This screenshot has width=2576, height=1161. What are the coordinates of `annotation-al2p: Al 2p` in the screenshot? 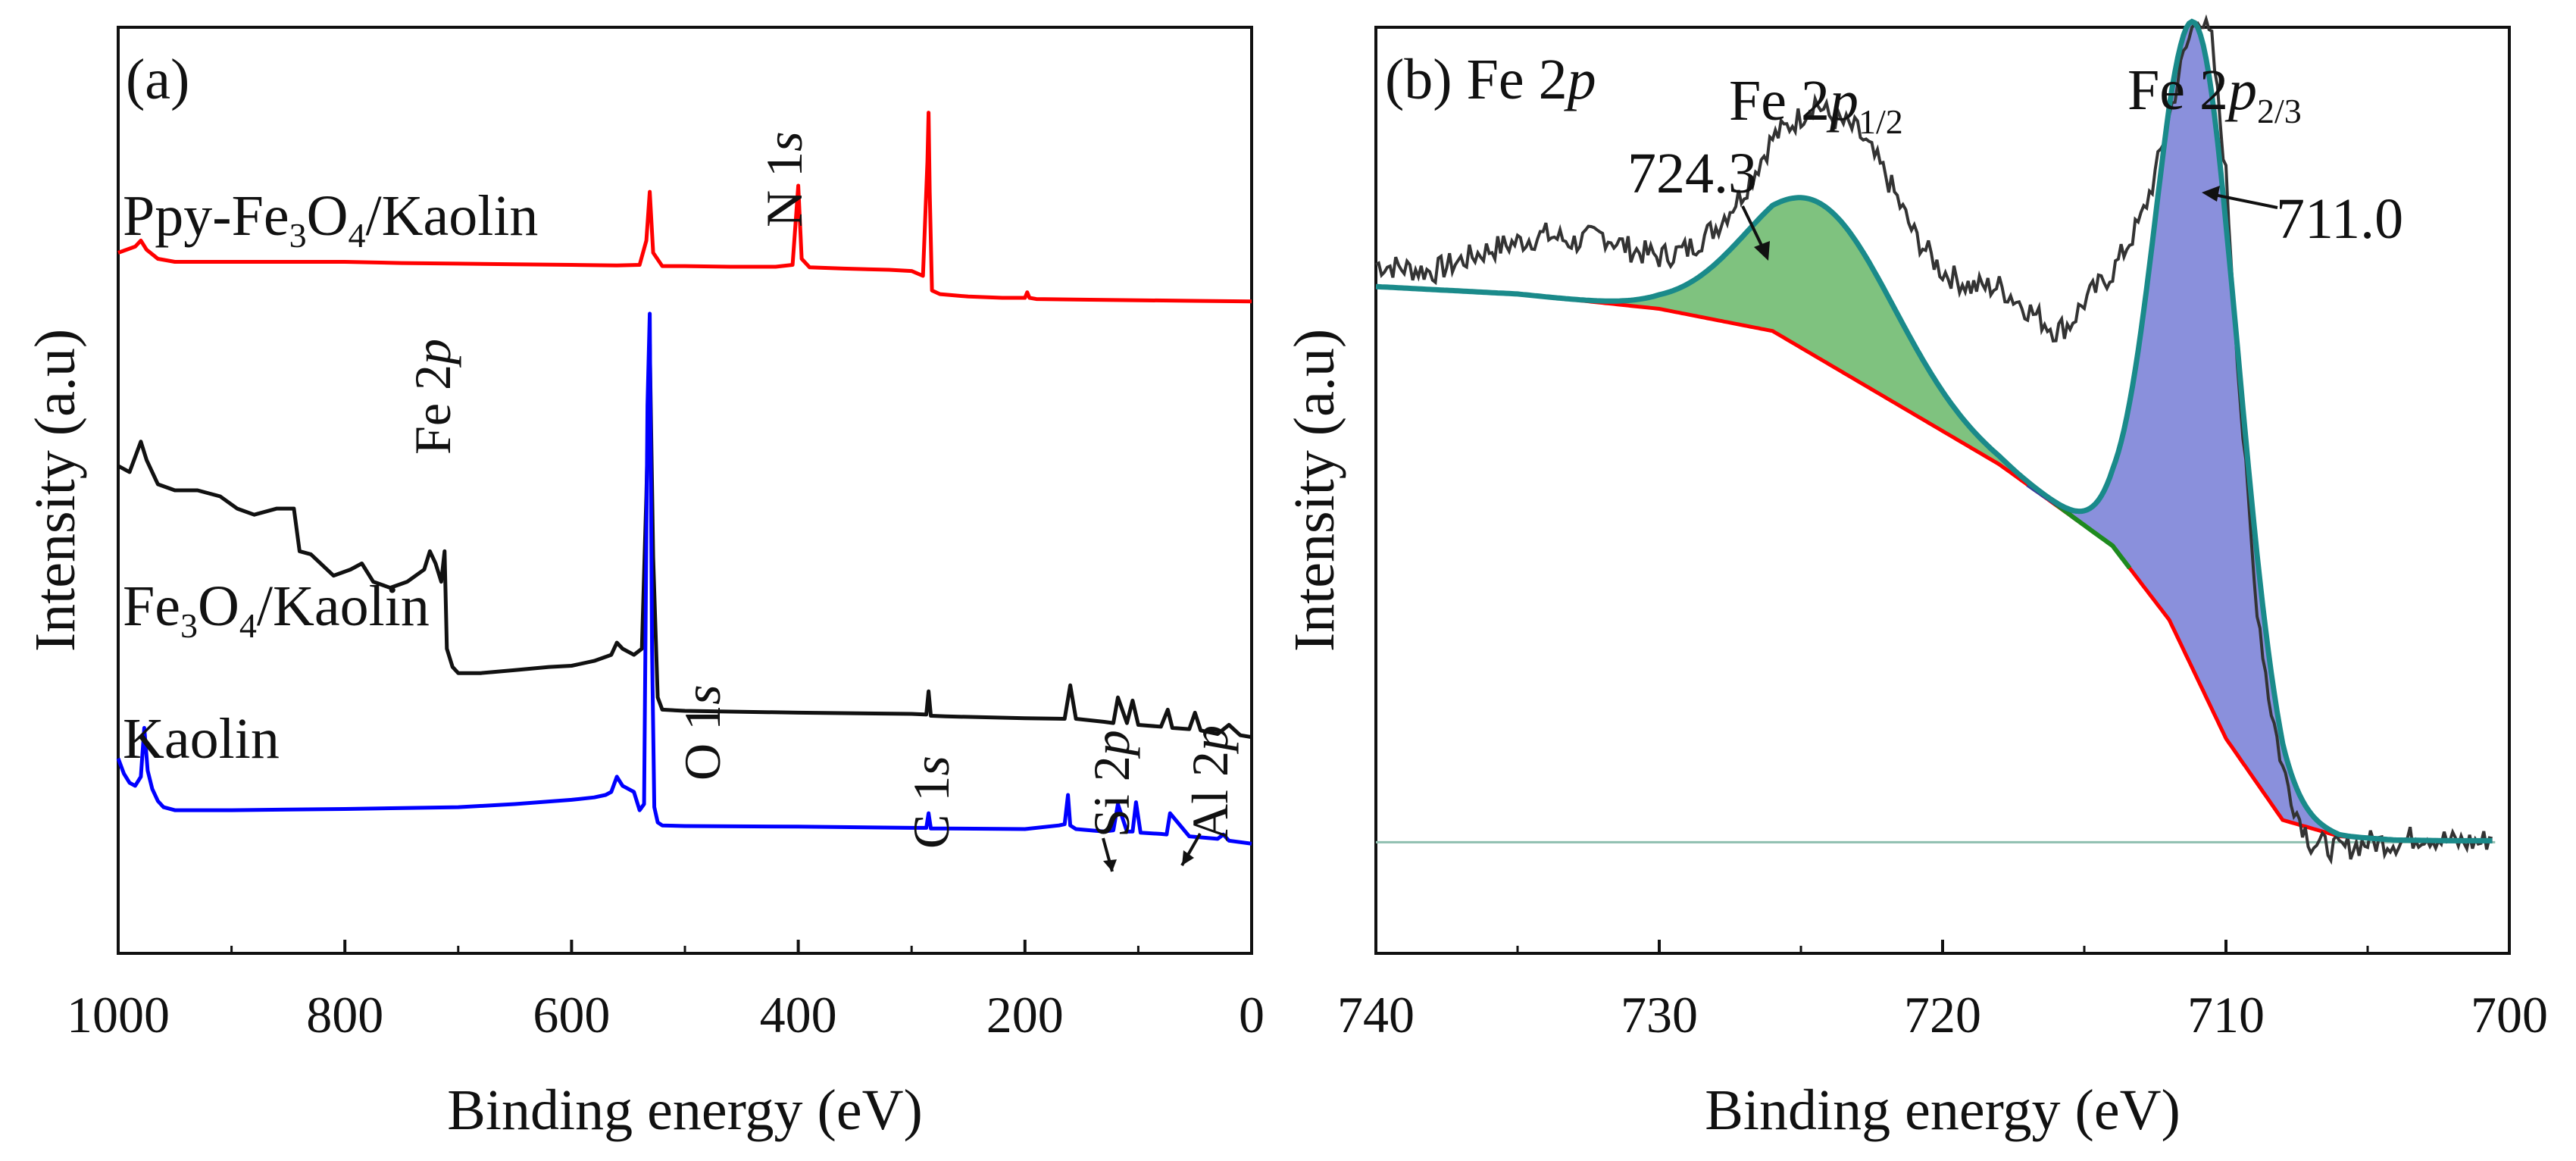 It's located at (1210, 783).